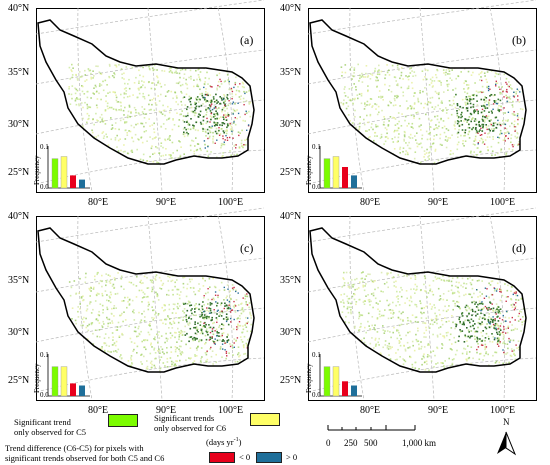 The height and width of the screenshot is (465, 550). What do you see at coordinates (419, 443) in the screenshot?
I see `scale-tick-1000: 1,000 km` at bounding box center [419, 443].